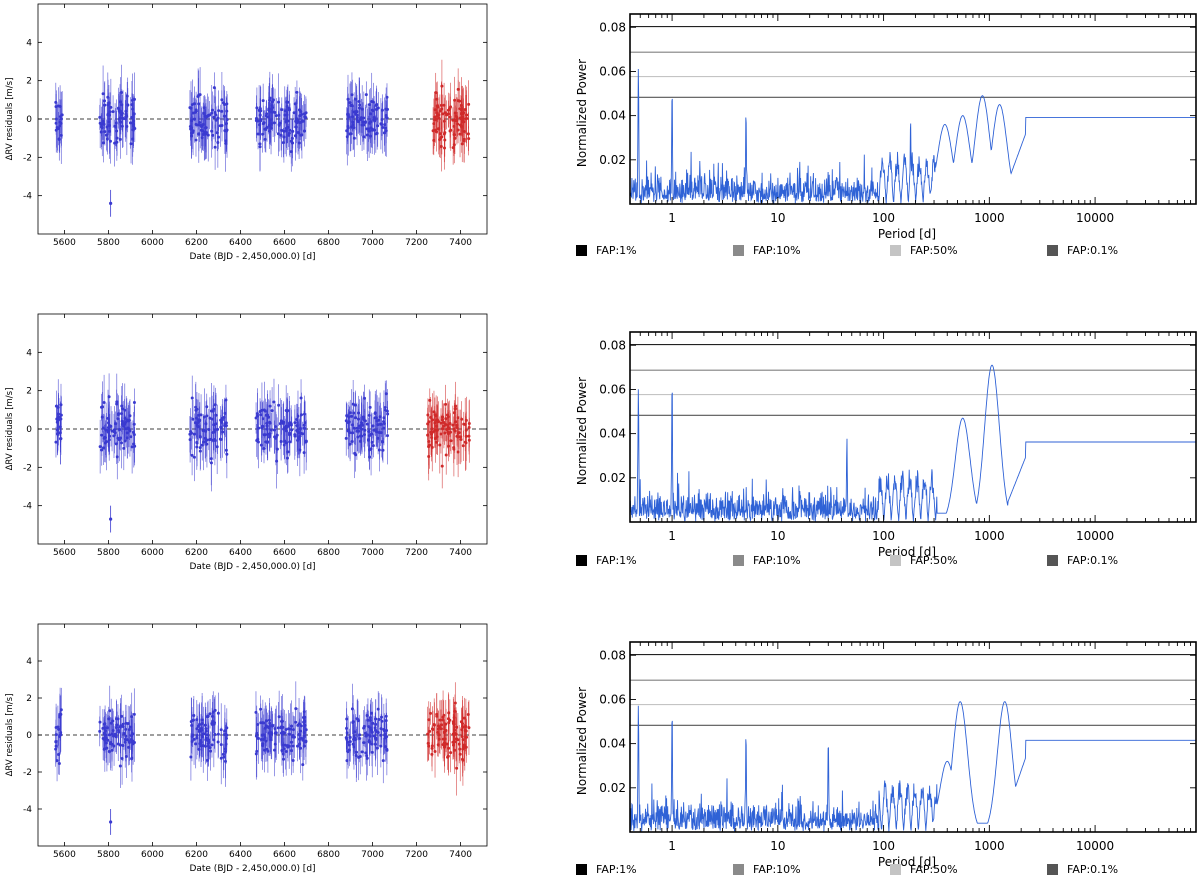  What do you see at coordinates (1082, 250) in the screenshot?
I see `legend-item-fap01: FAP:0.1%` at bounding box center [1082, 250].